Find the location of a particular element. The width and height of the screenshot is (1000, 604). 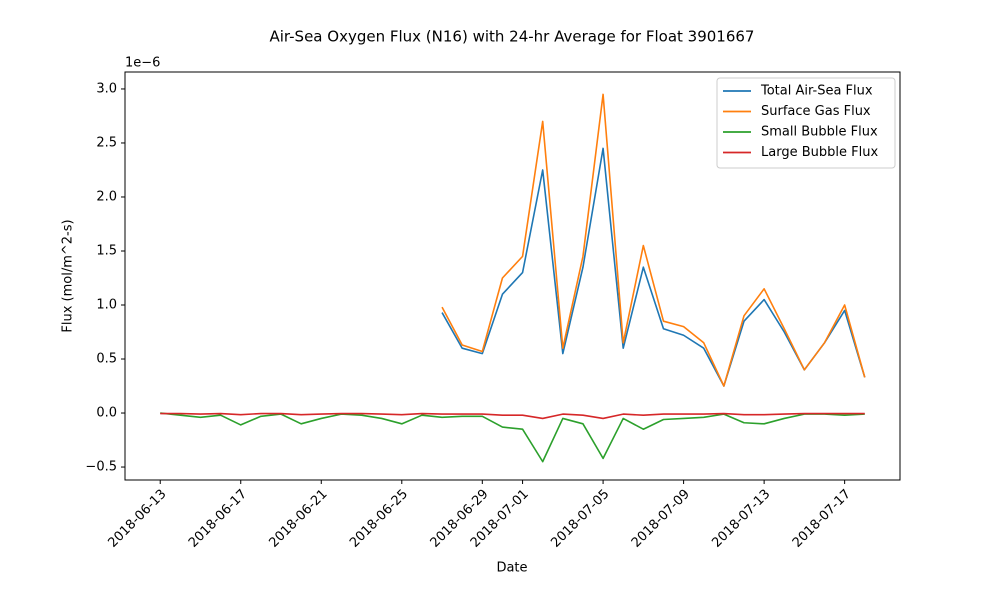

y-offset-label: 1e−6 is located at coordinates (142, 63).